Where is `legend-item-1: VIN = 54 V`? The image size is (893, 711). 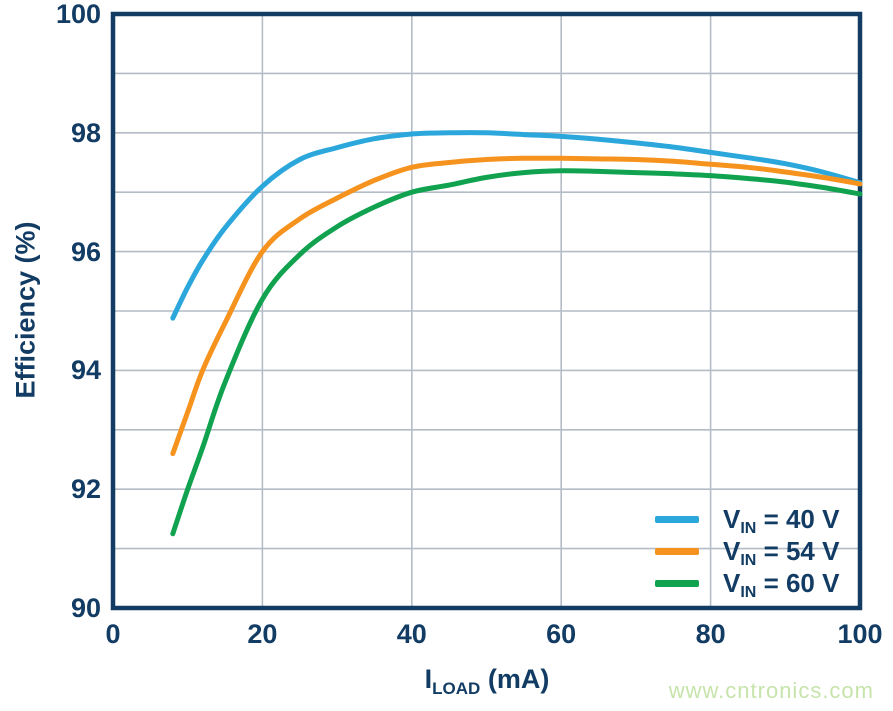
legend-item-1: VIN = 54 V is located at coordinates (747, 552).